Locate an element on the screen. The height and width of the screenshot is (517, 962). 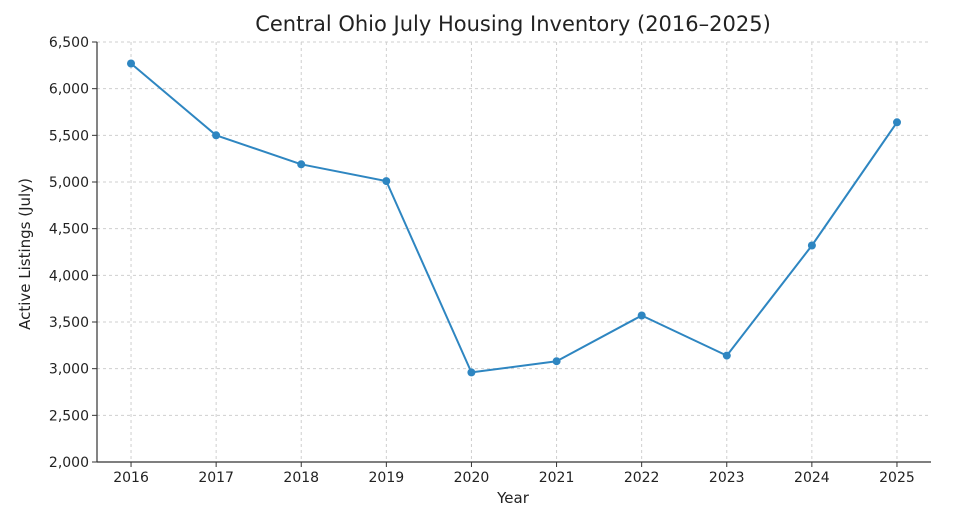
x-tick-label: 2016 is located at coordinates (131, 478).